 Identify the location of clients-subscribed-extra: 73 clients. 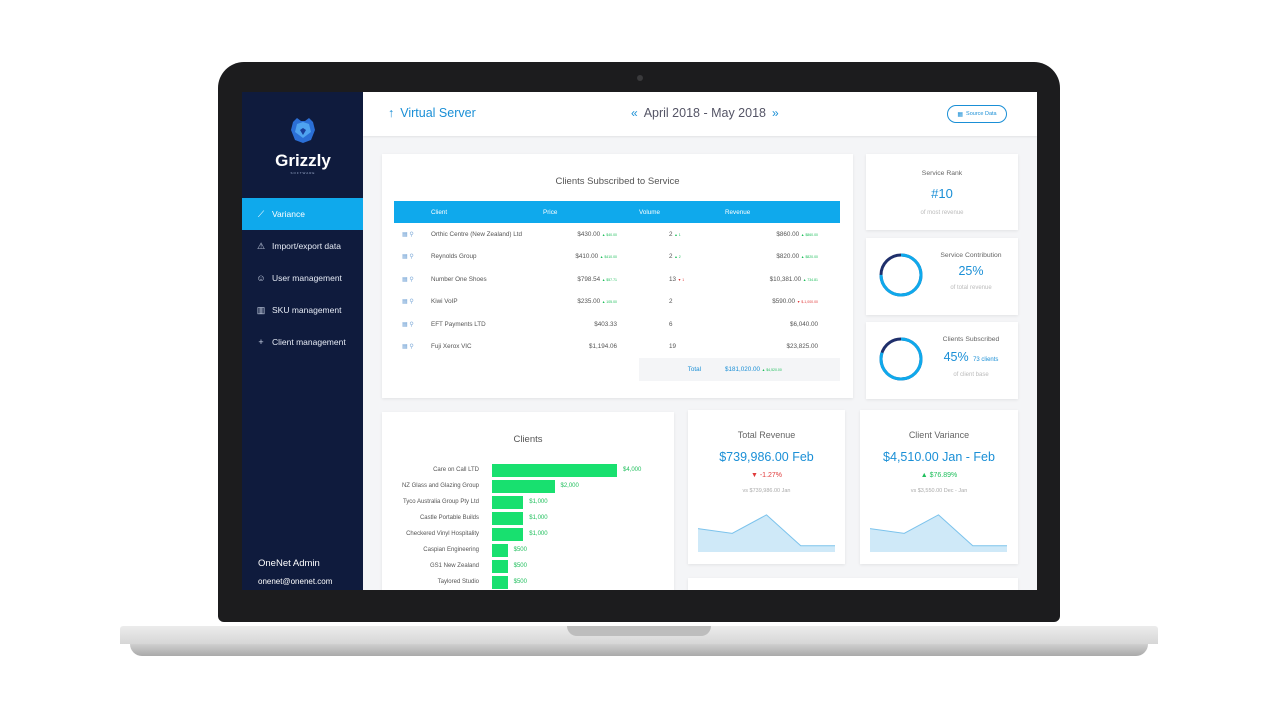
(986, 360).